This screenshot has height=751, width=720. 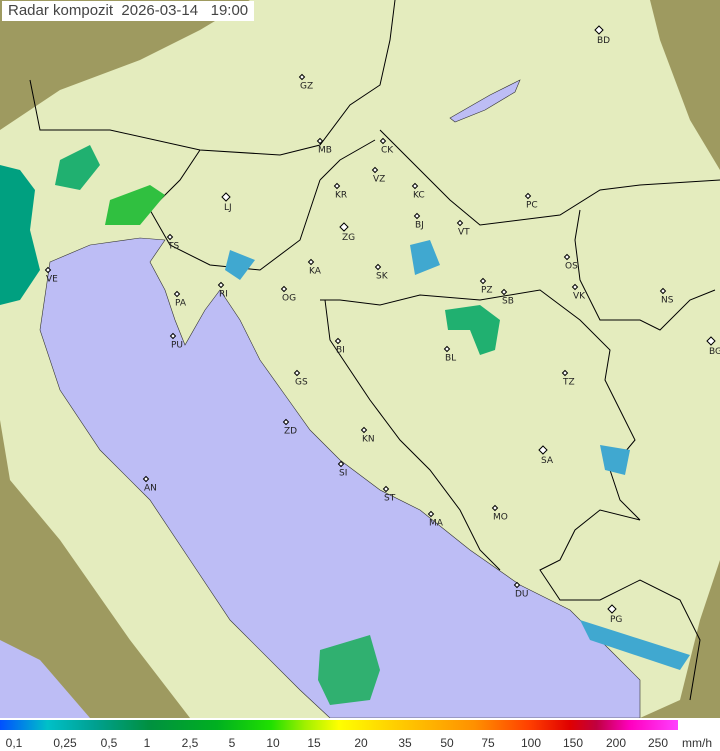 I want to click on city-label: MA, so click(x=436, y=524).